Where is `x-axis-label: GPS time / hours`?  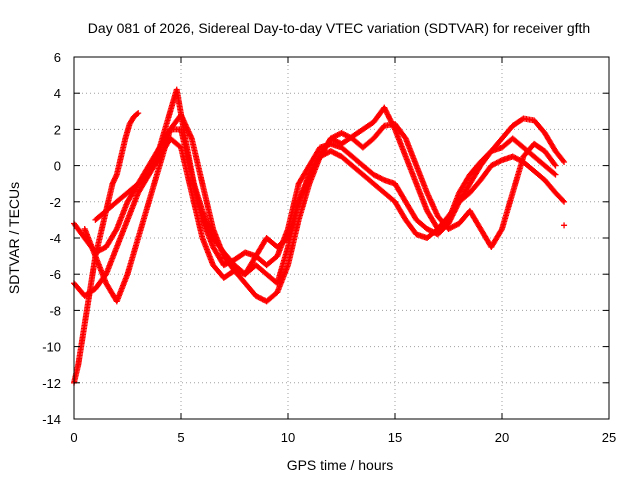 x-axis-label: GPS time / hours is located at coordinates (340, 465).